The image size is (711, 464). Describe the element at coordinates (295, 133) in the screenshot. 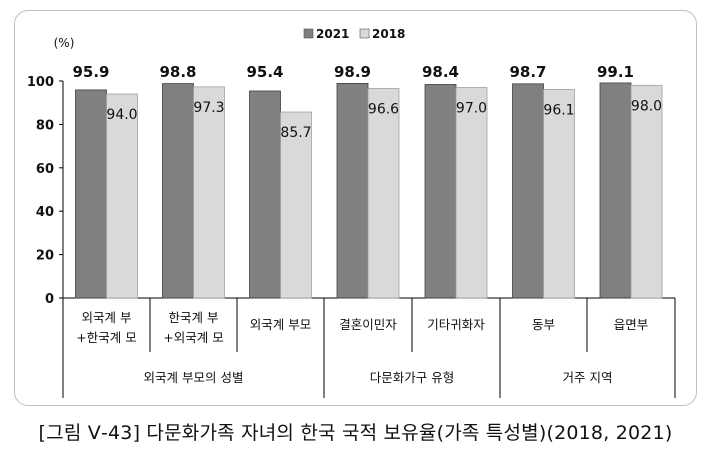

I see `data-label-2018: 85.7` at that location.